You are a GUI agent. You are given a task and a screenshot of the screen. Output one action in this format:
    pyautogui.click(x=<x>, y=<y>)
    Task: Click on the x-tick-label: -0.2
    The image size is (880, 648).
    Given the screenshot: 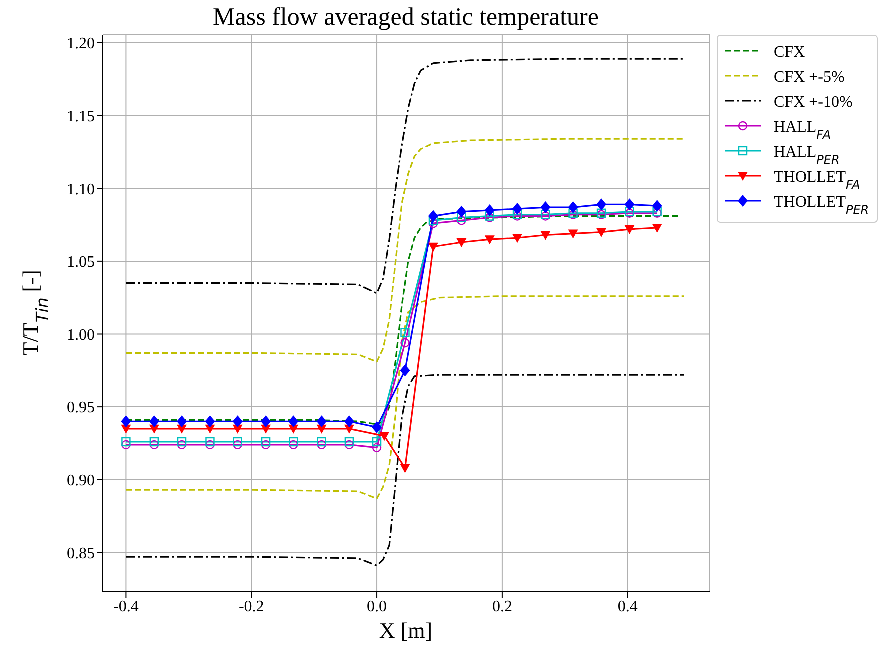 What is the action you would take?
    pyautogui.click(x=251, y=607)
    